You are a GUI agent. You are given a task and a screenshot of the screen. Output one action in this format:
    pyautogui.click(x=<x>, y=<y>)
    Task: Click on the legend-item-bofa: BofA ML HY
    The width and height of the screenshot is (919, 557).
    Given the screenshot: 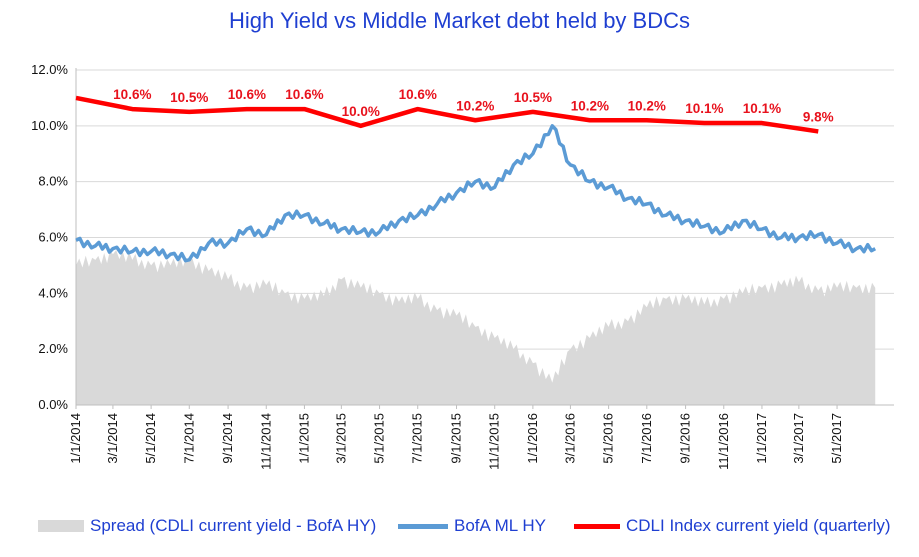 What is the action you would take?
    pyautogui.click(x=472, y=526)
    